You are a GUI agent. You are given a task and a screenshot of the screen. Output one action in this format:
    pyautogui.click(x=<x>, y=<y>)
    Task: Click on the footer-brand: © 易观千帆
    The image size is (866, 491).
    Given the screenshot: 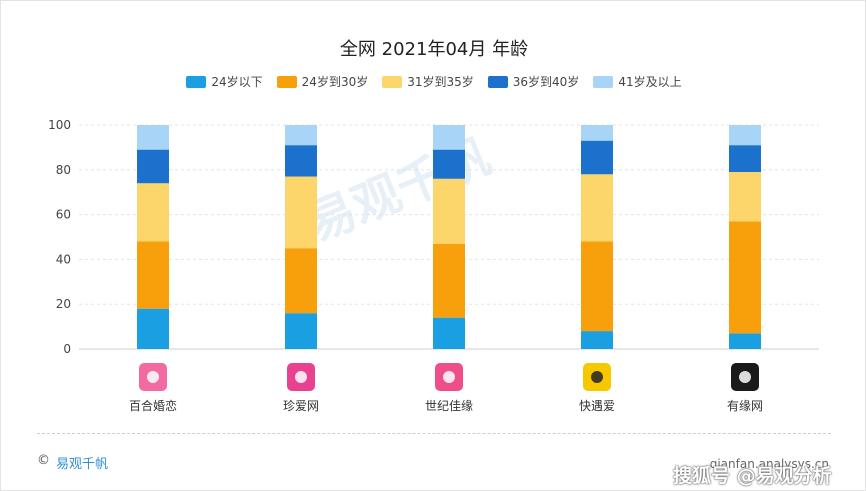 What is the action you would take?
    pyautogui.click(x=72, y=462)
    